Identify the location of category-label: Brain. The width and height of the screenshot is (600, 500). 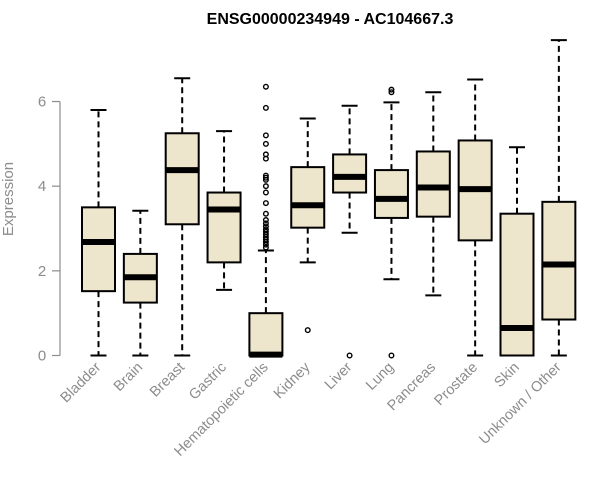
(128, 377).